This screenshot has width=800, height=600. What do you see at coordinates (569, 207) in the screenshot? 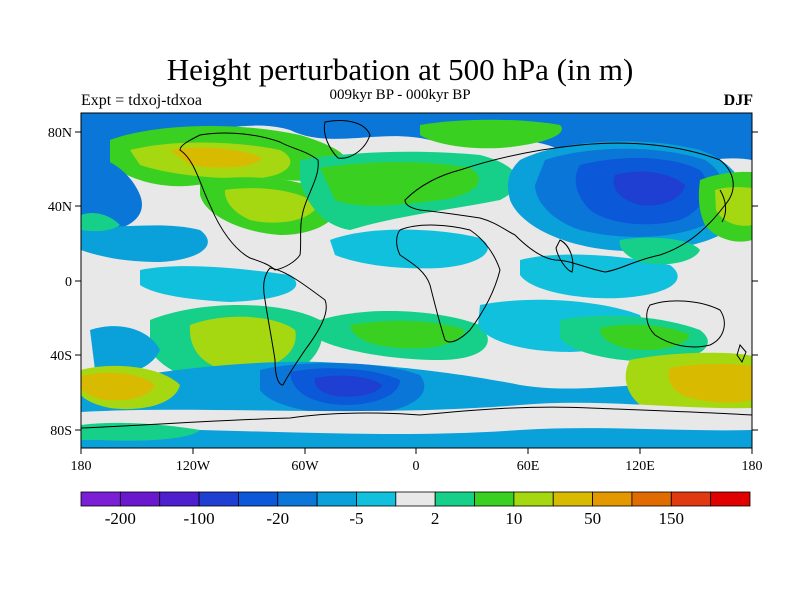
I see `eurasia-coast` at bounding box center [569, 207].